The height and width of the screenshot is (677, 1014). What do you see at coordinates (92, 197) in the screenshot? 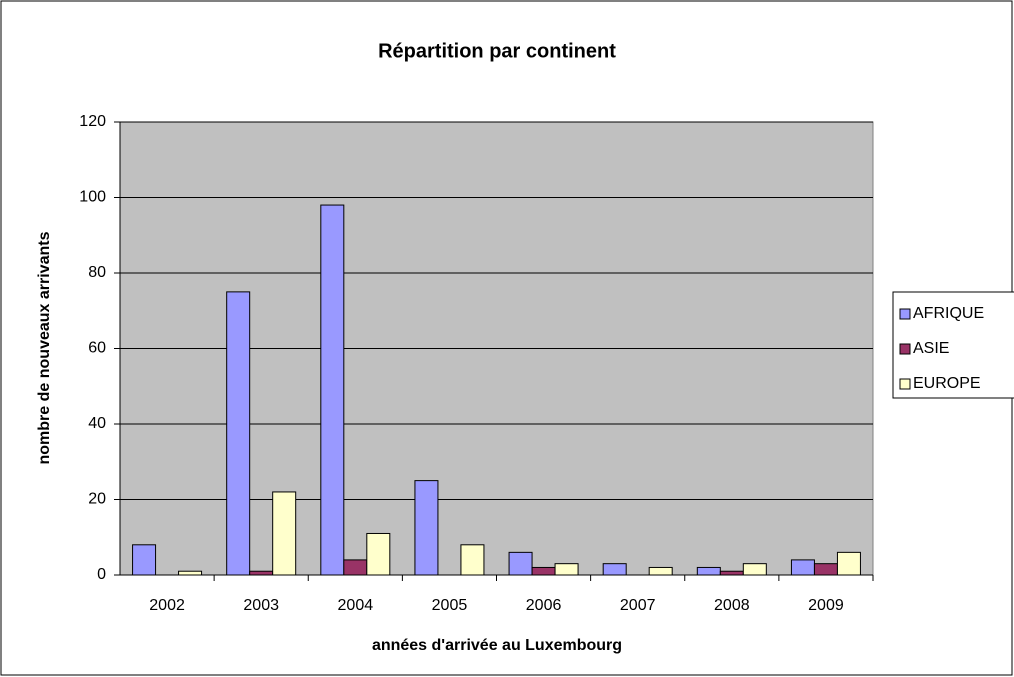
I see `y-tick-label: 100` at bounding box center [92, 197].